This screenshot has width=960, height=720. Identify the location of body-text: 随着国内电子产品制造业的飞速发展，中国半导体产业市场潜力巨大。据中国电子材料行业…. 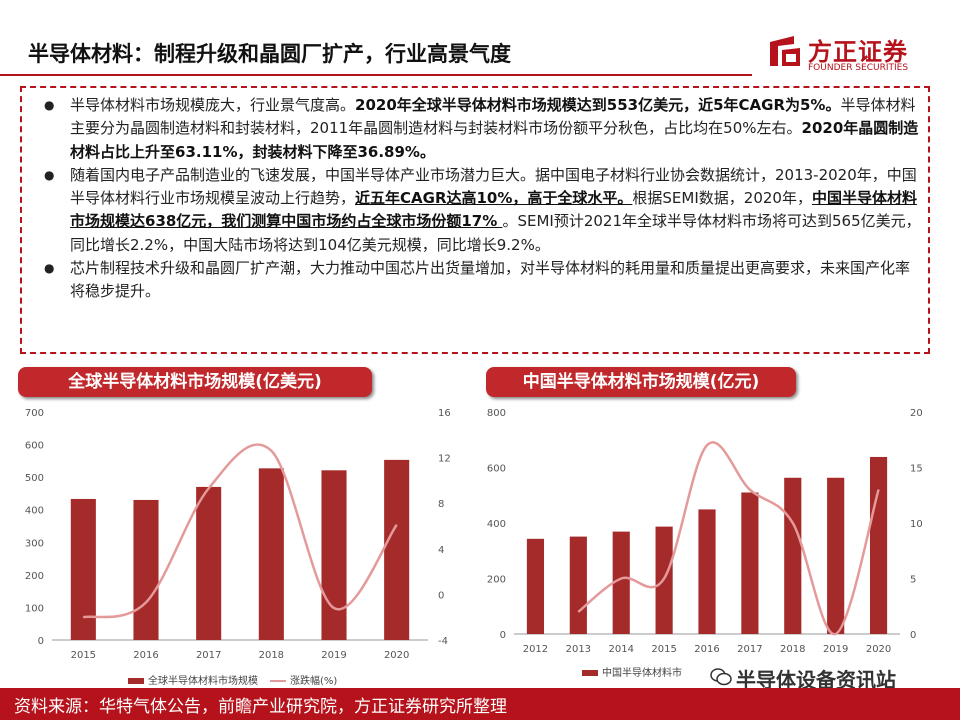
(493, 186).